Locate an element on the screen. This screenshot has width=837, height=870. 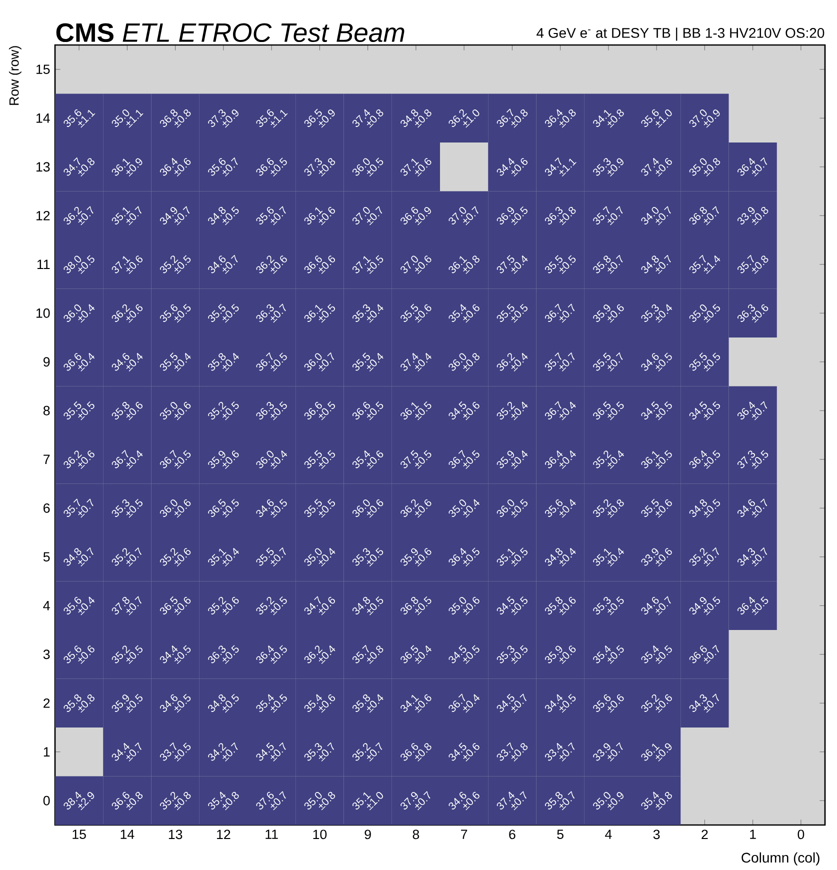
y-tick-label: 6 is located at coordinates (47, 508).